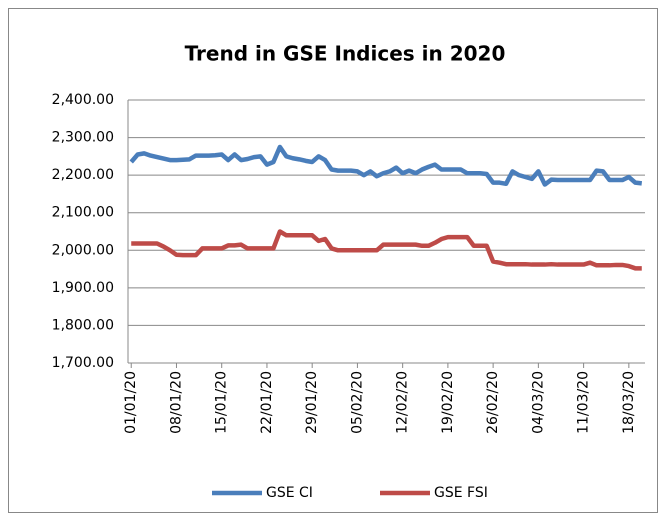 This screenshot has height=525, width=667. I want to click on x-tick-label: 19/02/20, so click(448, 402).